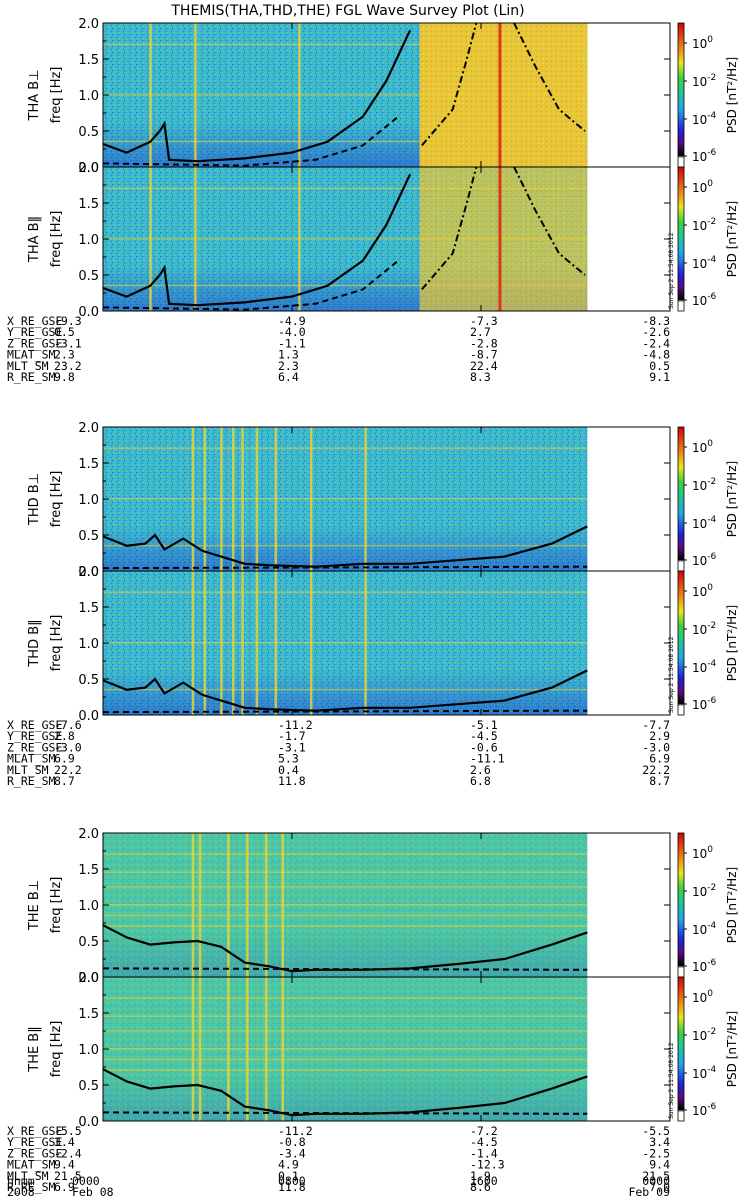  I want to click on ephemeris-value: -4.8, so click(656, 355).